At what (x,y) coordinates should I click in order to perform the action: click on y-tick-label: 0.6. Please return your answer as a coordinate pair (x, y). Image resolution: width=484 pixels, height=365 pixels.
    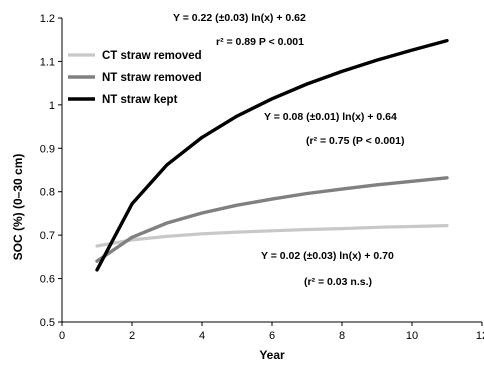
    Looking at the image, I should click on (47, 280).